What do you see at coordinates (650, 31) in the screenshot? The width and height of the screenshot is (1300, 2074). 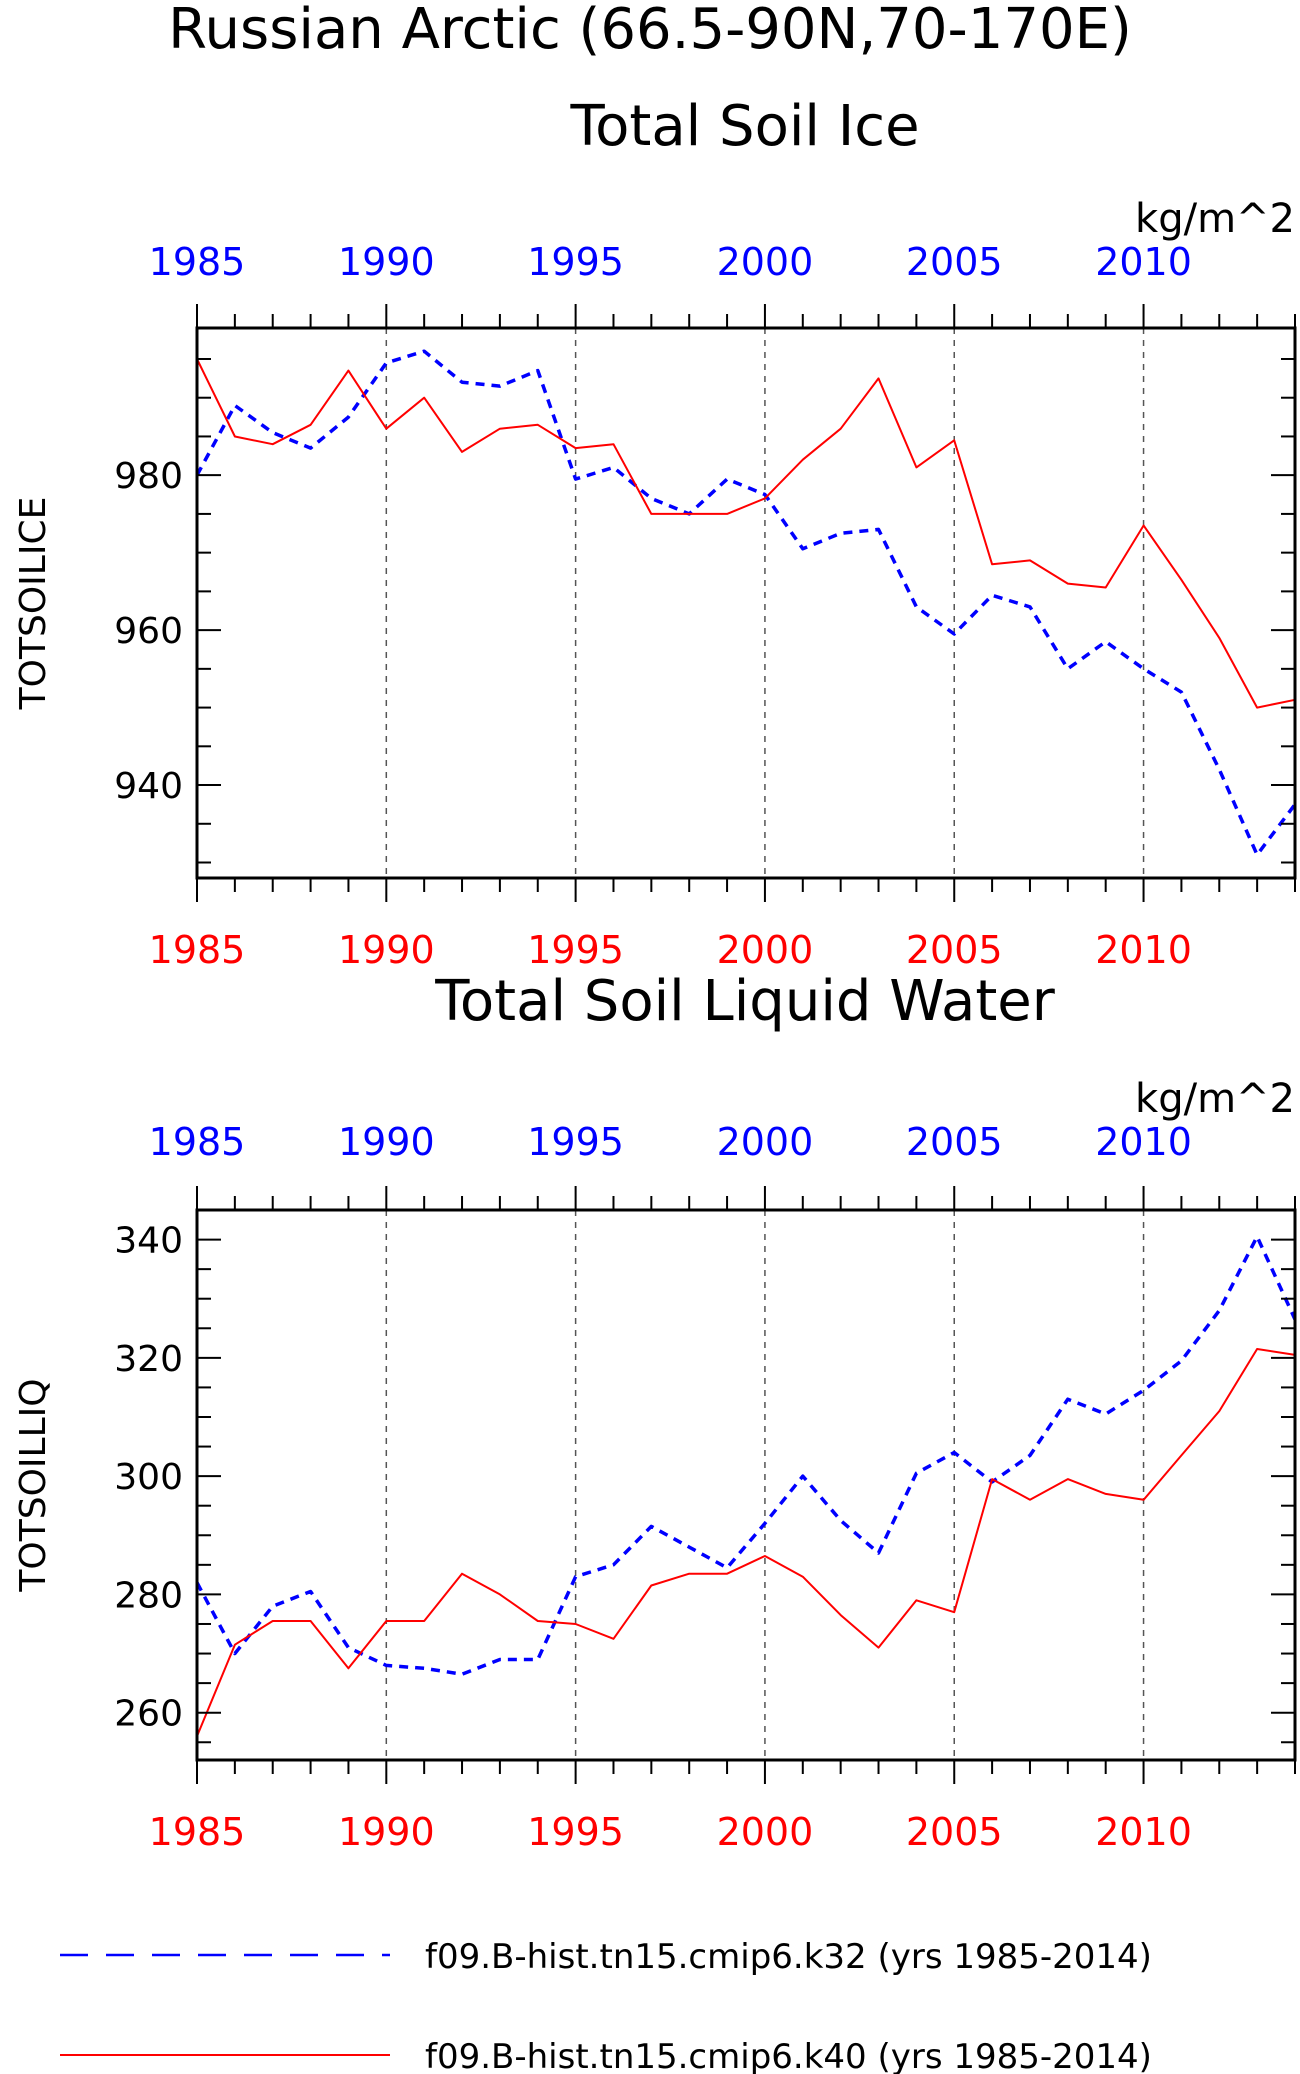 I see `figure-title: Russian Arctic (66.5-90N,70-170E)` at bounding box center [650, 31].